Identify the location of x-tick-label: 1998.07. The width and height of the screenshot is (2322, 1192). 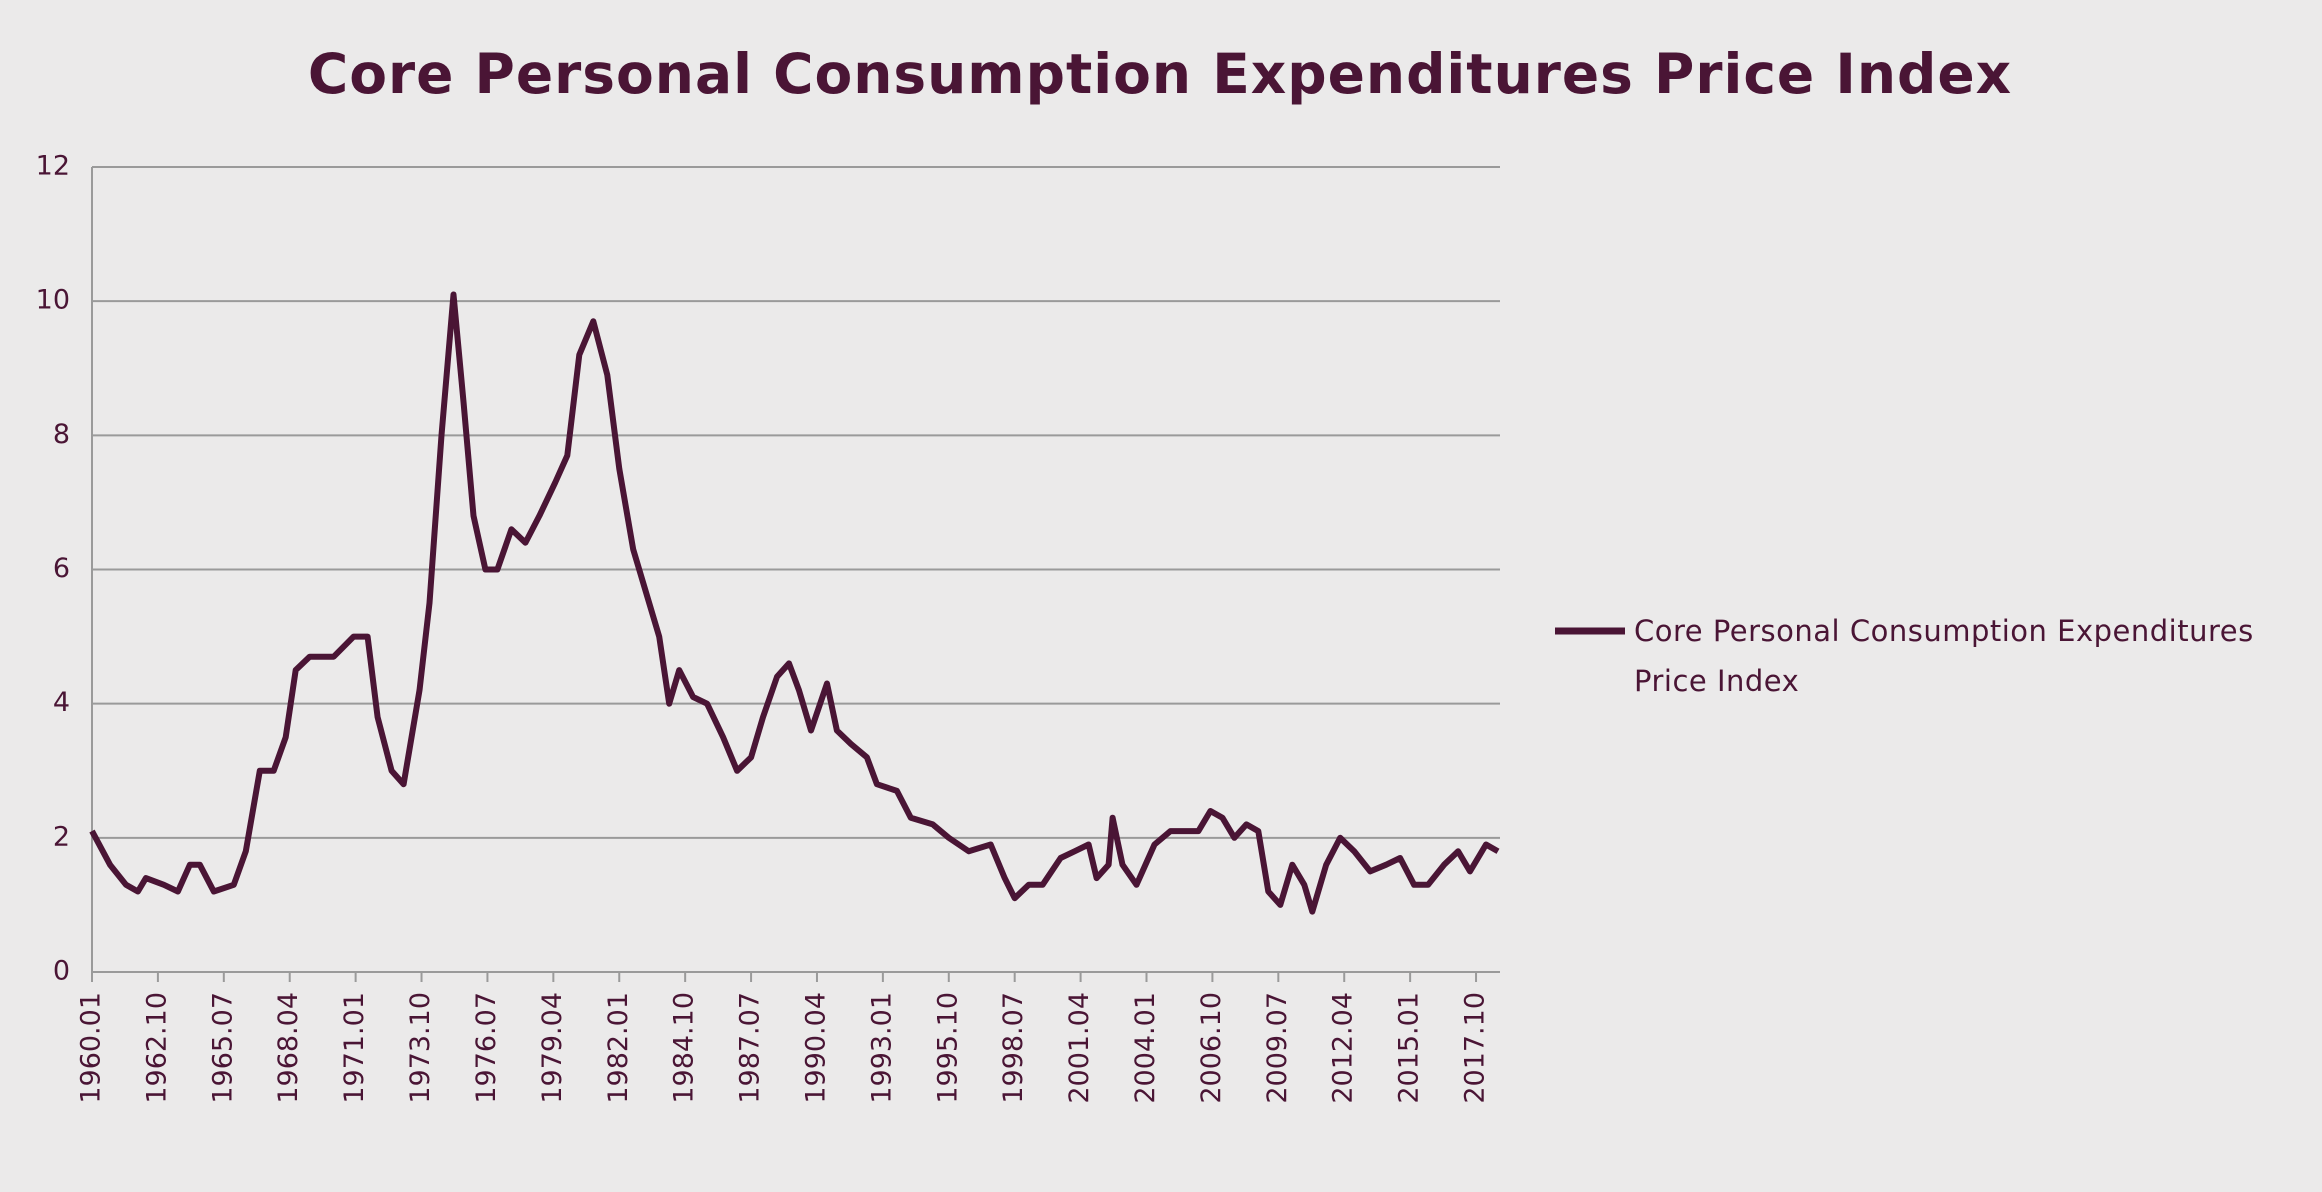
(1013, 1048).